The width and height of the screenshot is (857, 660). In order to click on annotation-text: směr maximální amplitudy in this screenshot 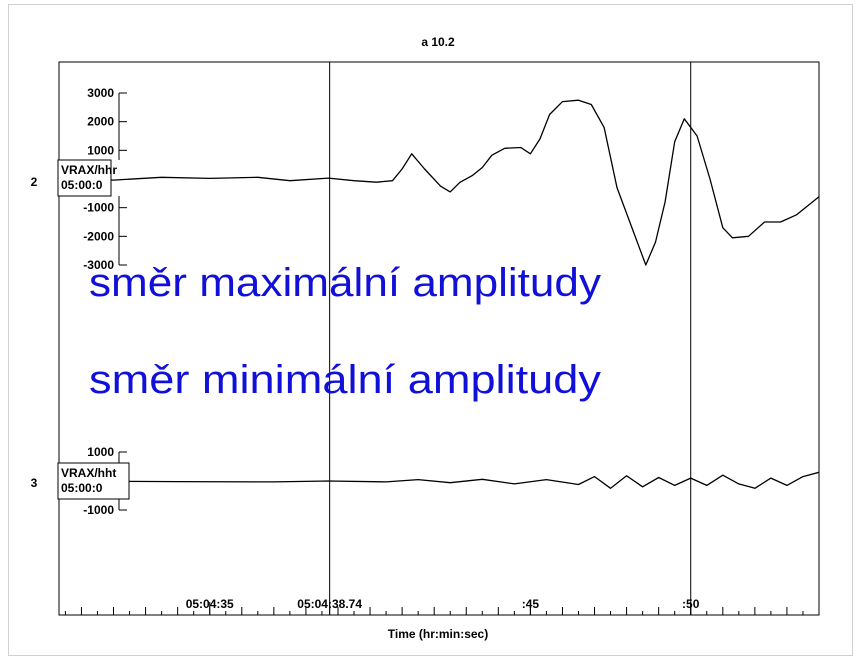, I will do `click(345, 283)`.